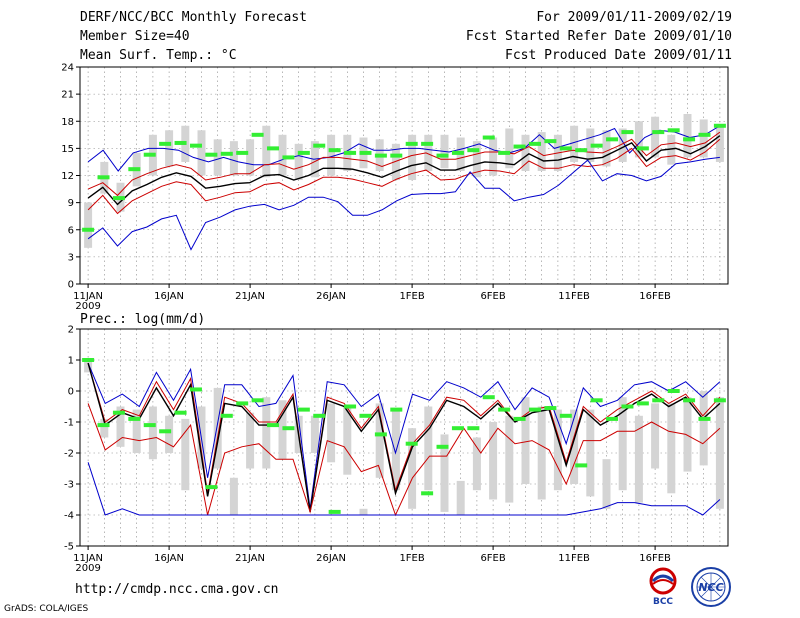 This screenshot has width=800, height=618. I want to click on x-tick-label: 1FEB, so click(411, 558).